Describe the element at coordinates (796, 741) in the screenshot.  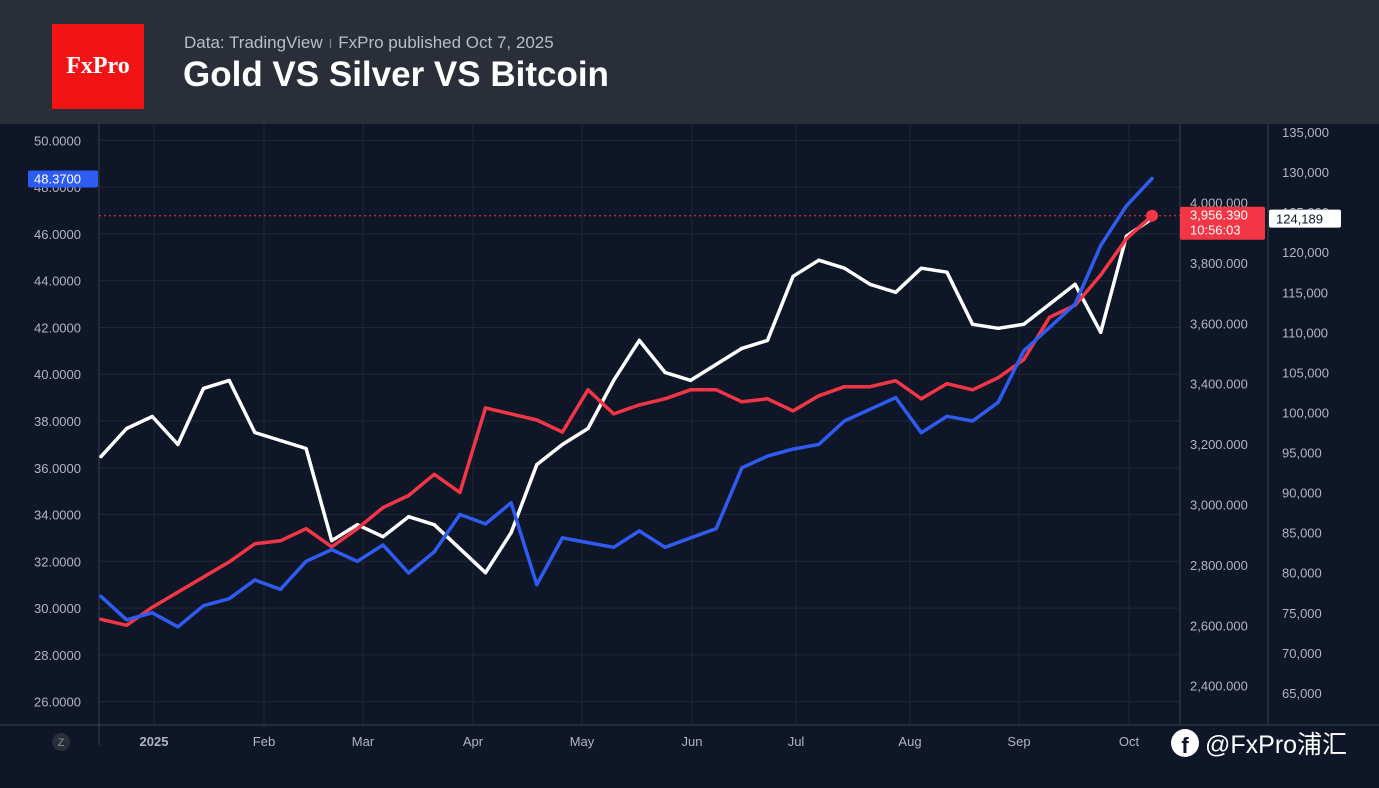
I see `x-tick-label: Jul` at that location.